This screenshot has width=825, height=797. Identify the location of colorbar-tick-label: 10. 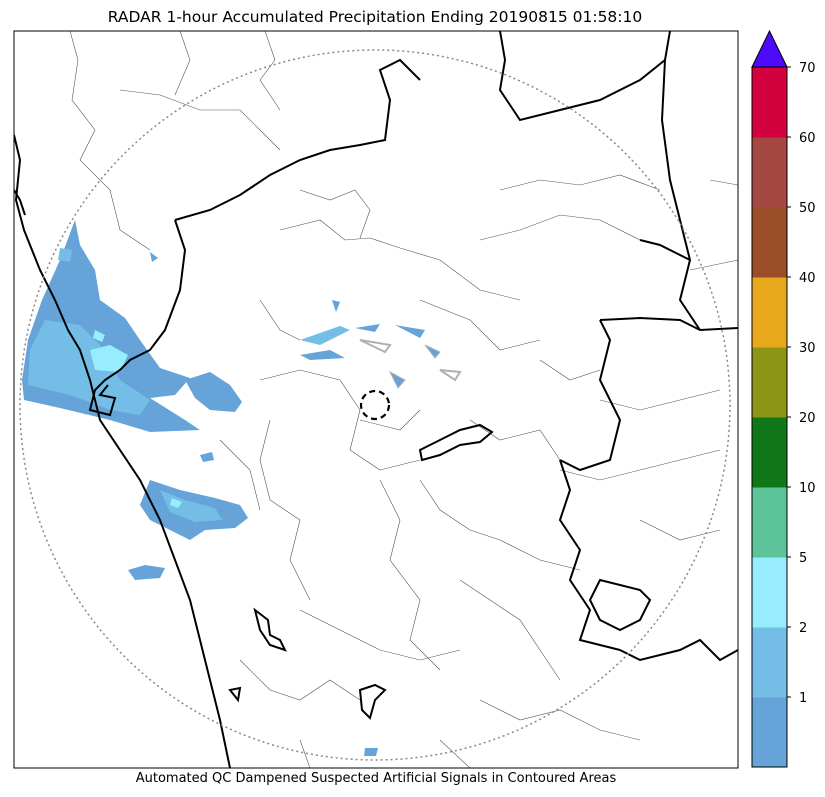
(807, 488).